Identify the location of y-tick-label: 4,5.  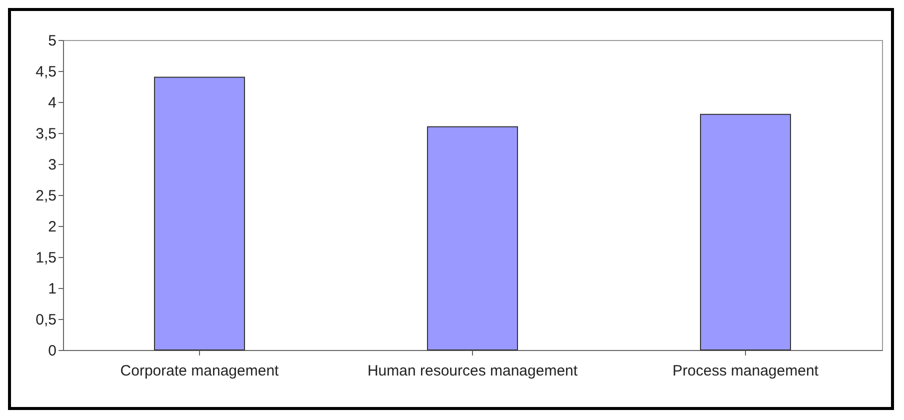
(46, 72).